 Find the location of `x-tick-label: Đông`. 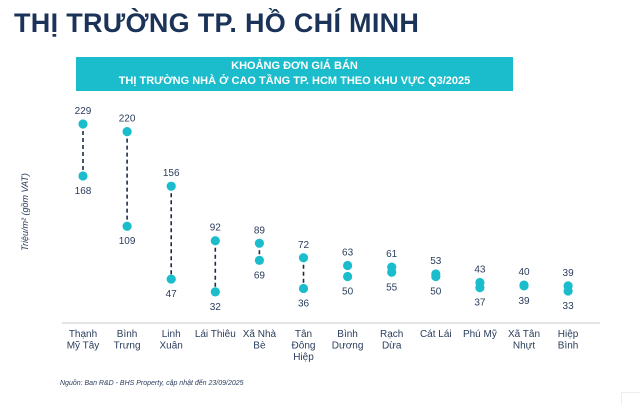

x-tick-label: Đông is located at coordinates (304, 346).